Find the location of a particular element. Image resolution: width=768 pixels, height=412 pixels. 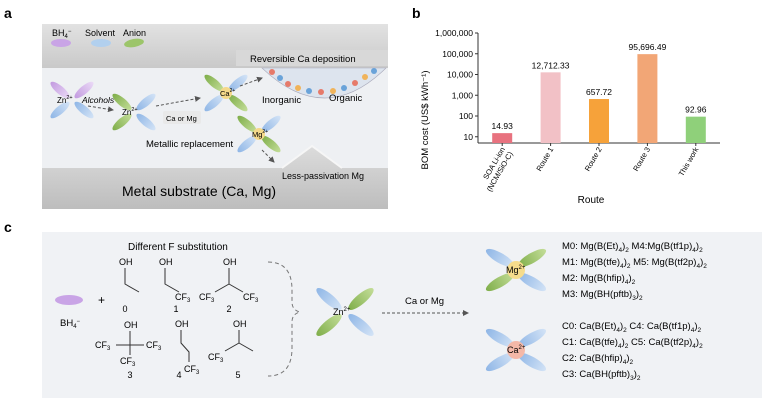

y-tick-label: 100 is located at coordinates (466, 116).